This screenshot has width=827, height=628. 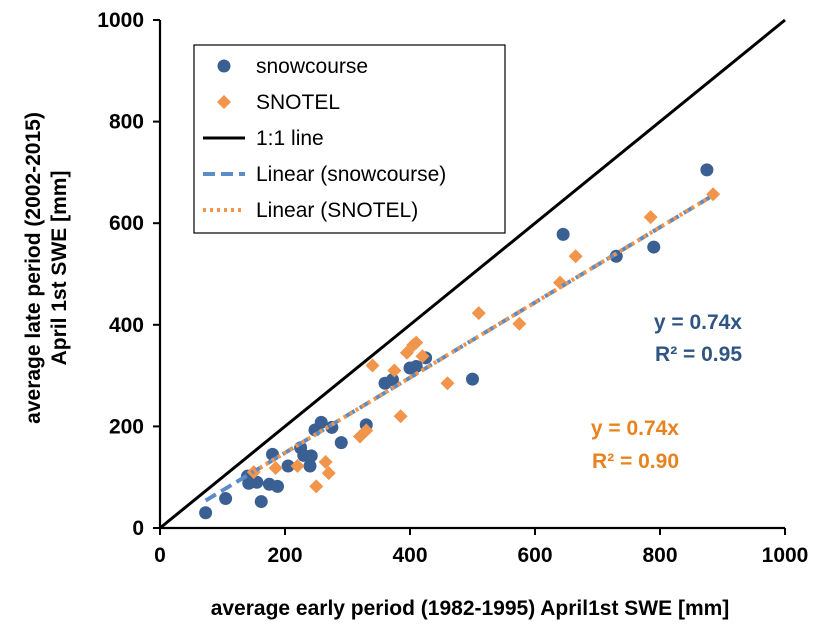 I want to click on legend-label-snowcourse: snowcourse, so click(x=312, y=66).